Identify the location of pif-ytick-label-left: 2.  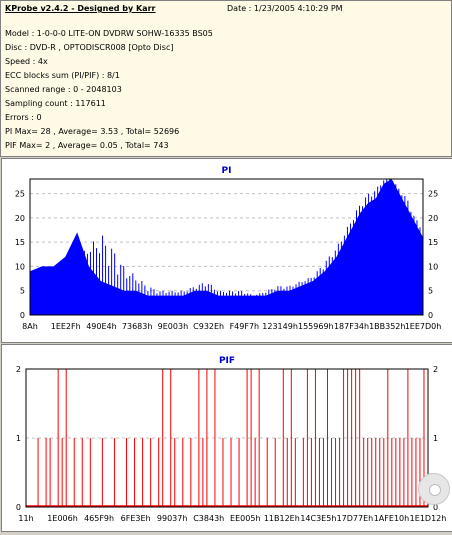
(18, 369).